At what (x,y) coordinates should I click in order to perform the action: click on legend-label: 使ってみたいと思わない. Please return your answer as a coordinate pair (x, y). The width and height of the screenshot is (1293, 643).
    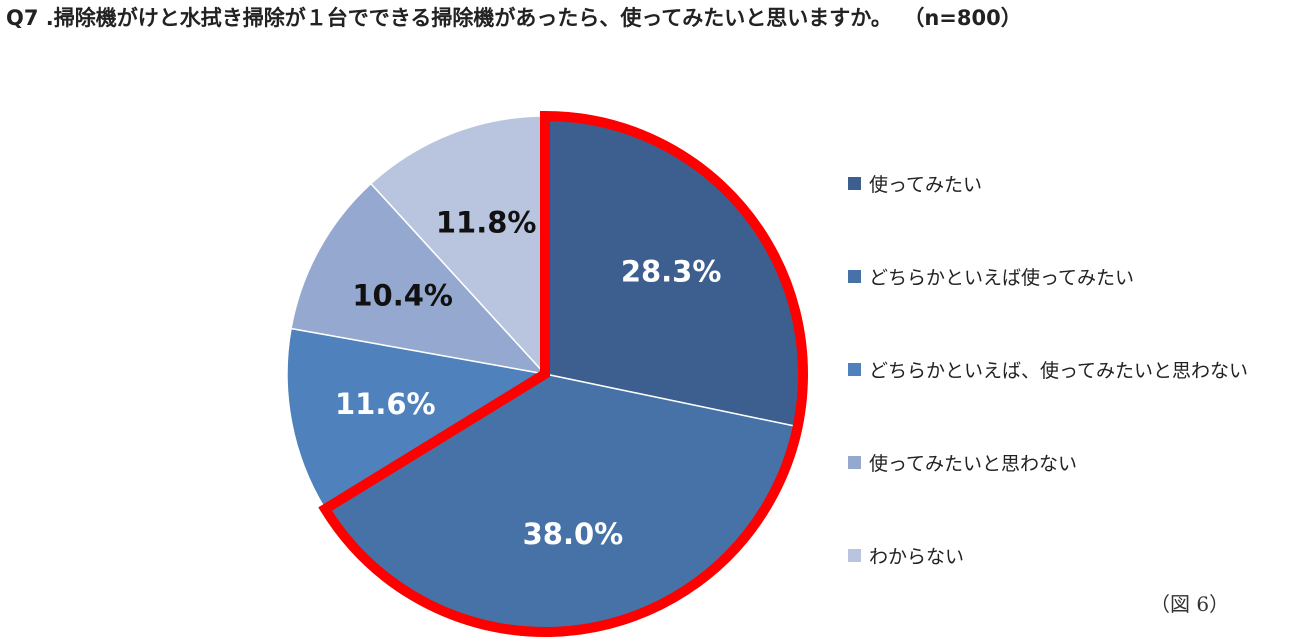
    Looking at the image, I should click on (973, 464).